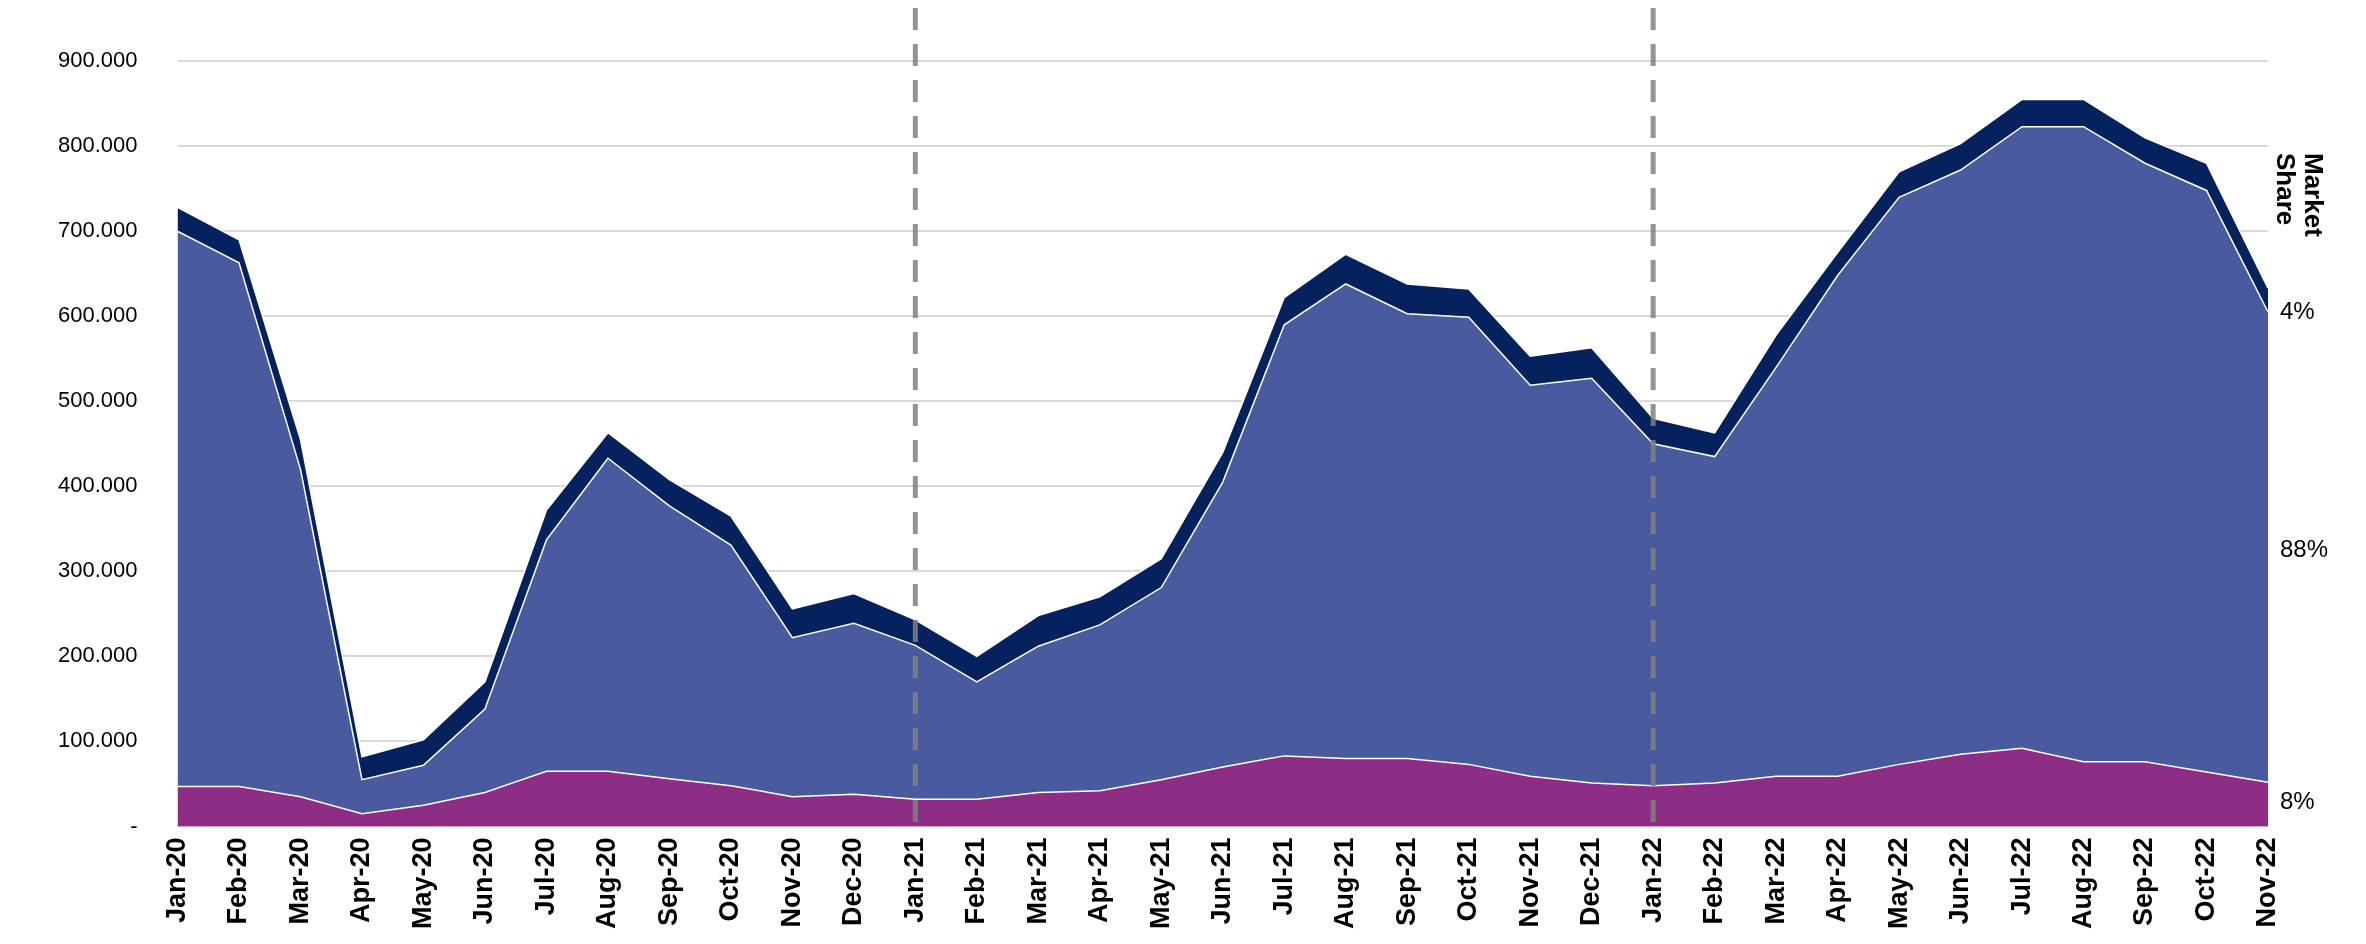  What do you see at coordinates (1221, 881) in the screenshot?
I see `x-tick-label: Jun-21` at bounding box center [1221, 881].